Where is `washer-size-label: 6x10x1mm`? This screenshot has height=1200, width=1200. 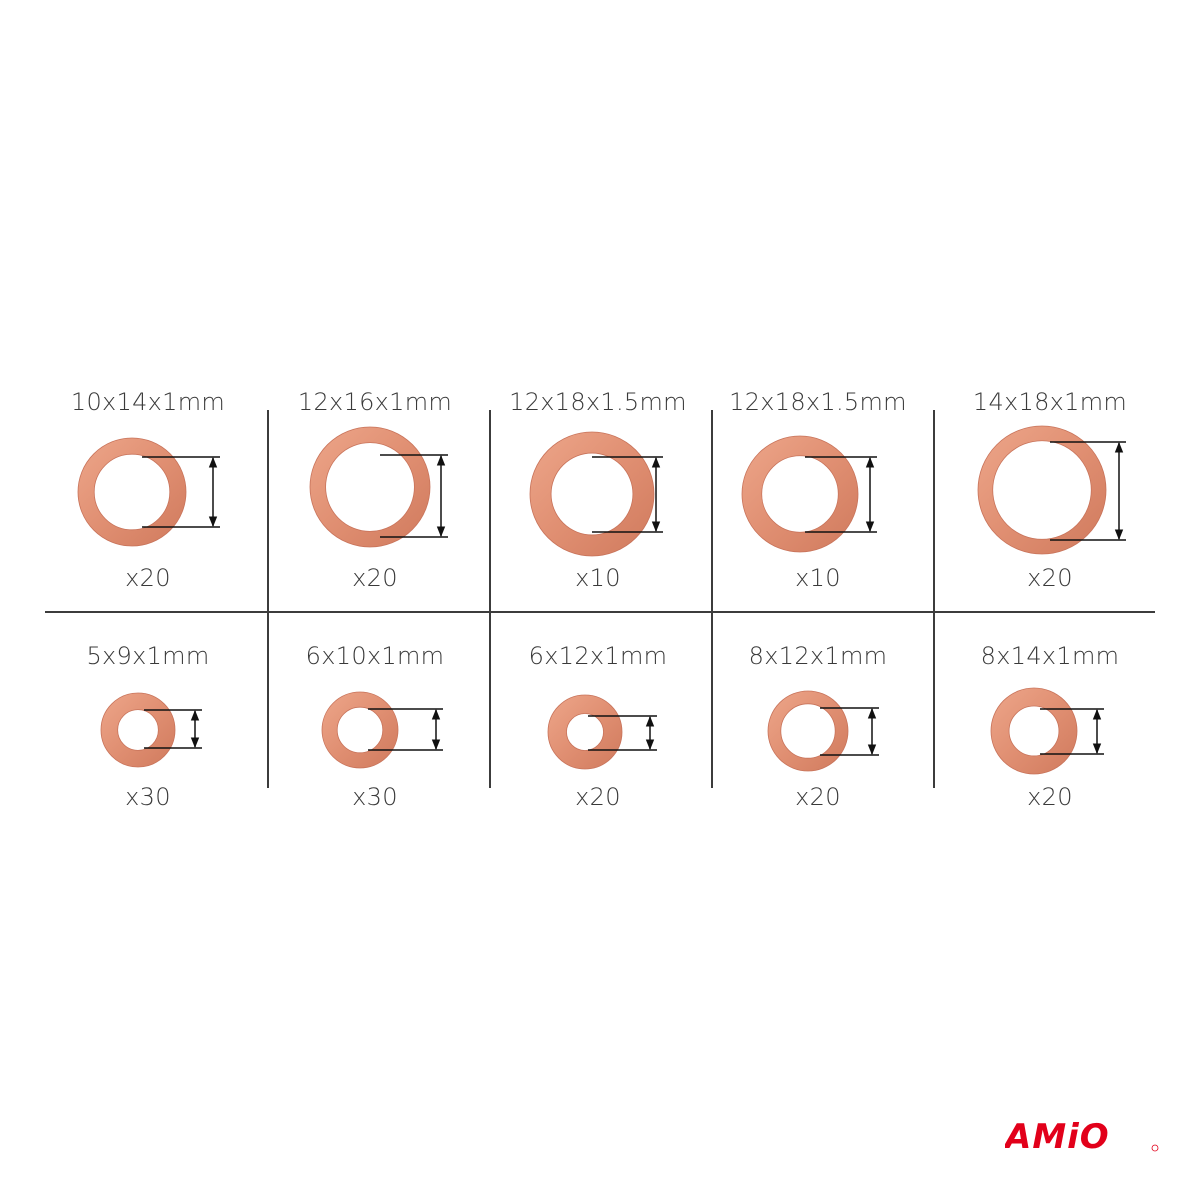
washer-size-label: 6x10x1mm is located at coordinates (375, 656).